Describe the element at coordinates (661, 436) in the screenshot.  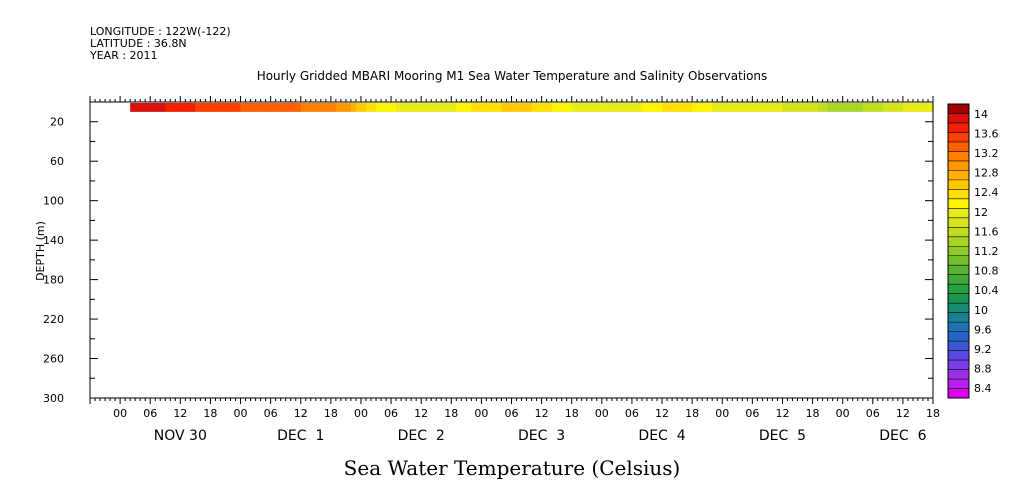
I see `x-day-label: DEC 4` at that location.